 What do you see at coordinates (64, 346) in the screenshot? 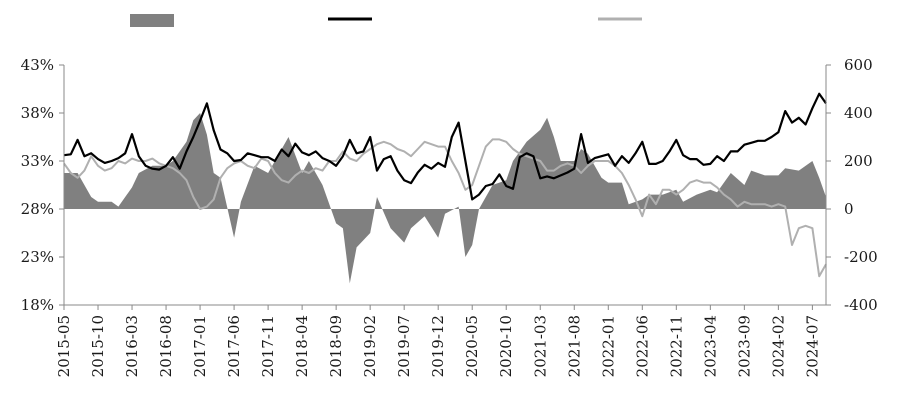
I see `x-tick-label: 2015-05` at bounding box center [64, 346].